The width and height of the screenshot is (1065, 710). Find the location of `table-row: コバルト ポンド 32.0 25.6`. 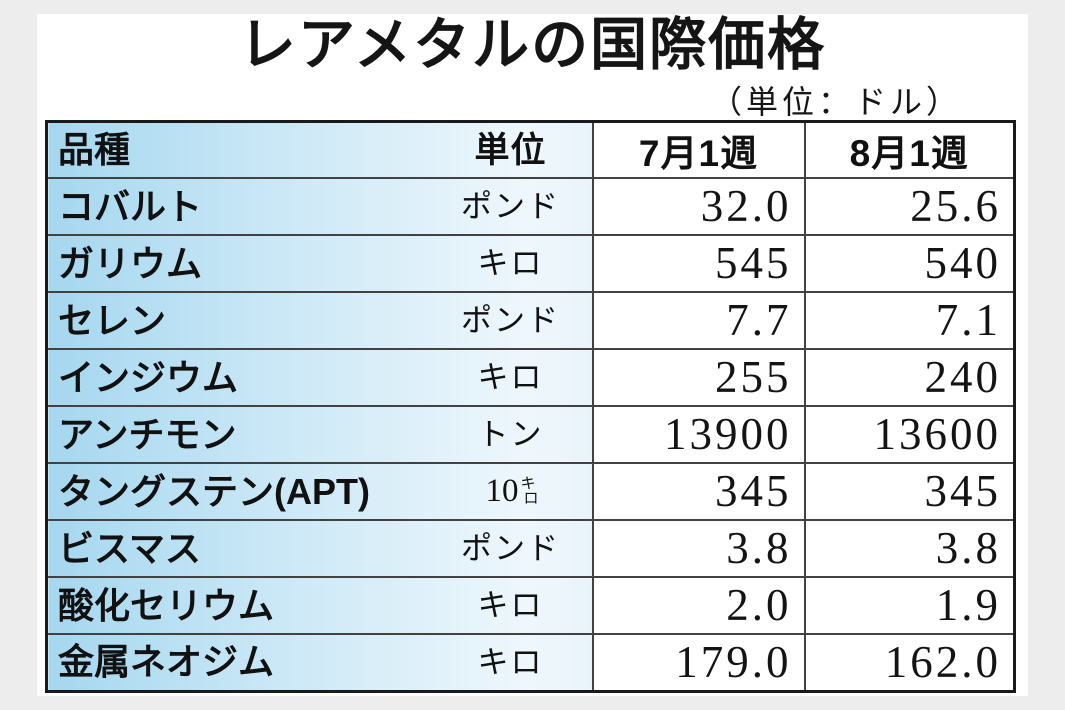

table-row: コバルト ポンド 32.0 25.6 is located at coordinates (530, 206).